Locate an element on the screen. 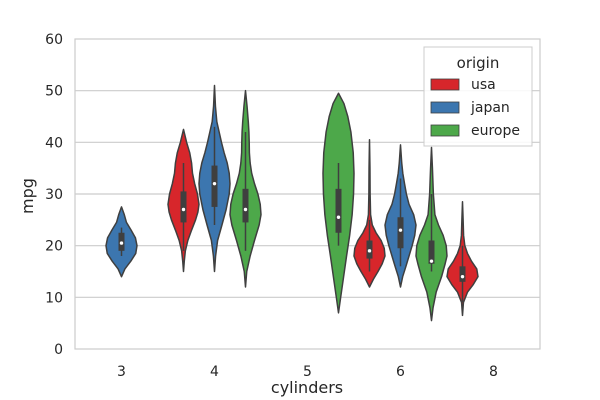 The image size is (600, 400). y-tick-label: 0 is located at coordinates (58, 350).